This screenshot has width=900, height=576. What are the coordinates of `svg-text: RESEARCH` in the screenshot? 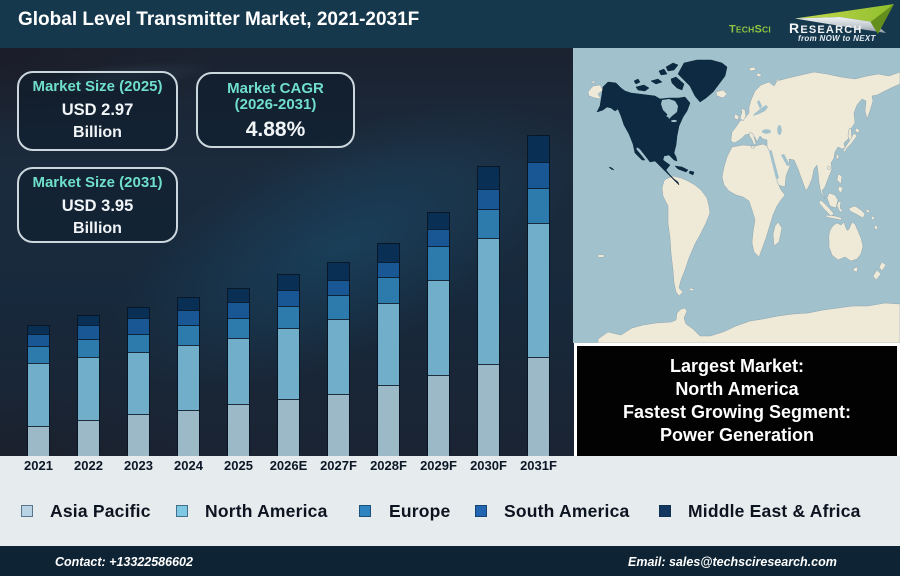 It's located at (826, 28).